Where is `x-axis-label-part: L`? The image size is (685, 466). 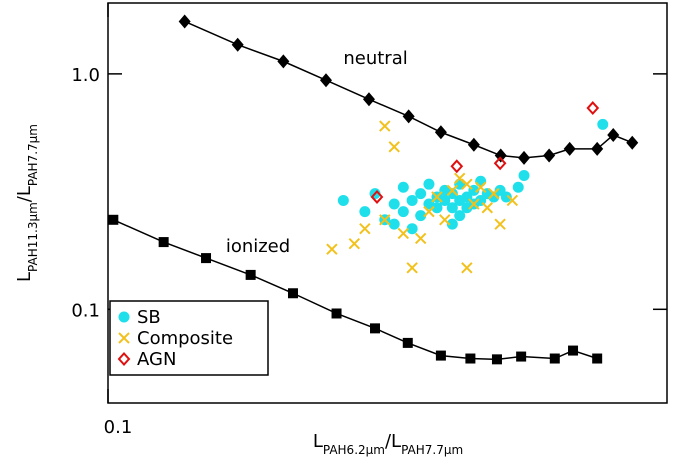 x-axis-label-part: L is located at coordinates (318, 441).